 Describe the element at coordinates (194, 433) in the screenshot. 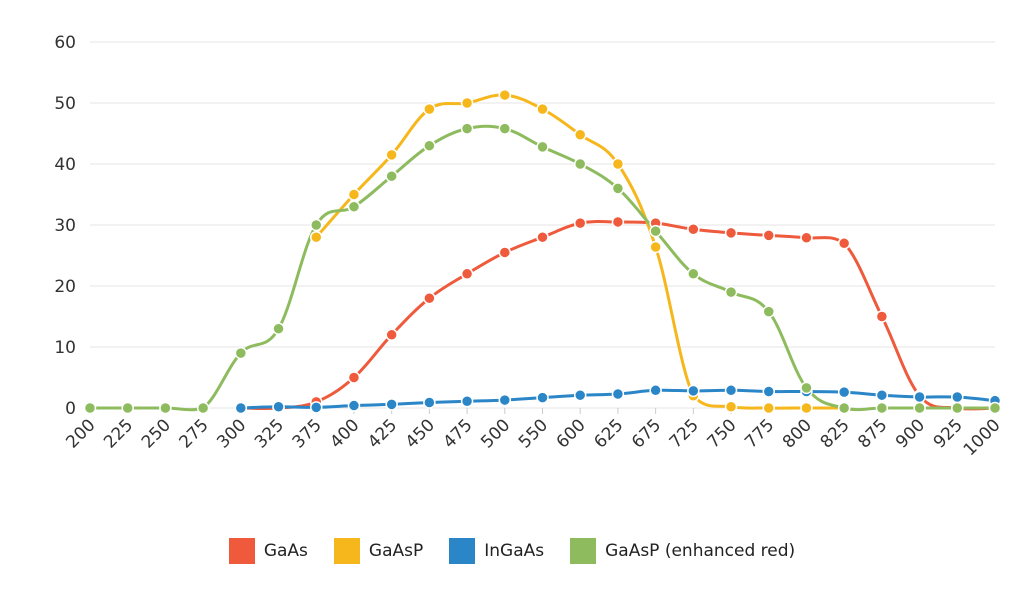

I see `x-tick-label: 275` at that location.